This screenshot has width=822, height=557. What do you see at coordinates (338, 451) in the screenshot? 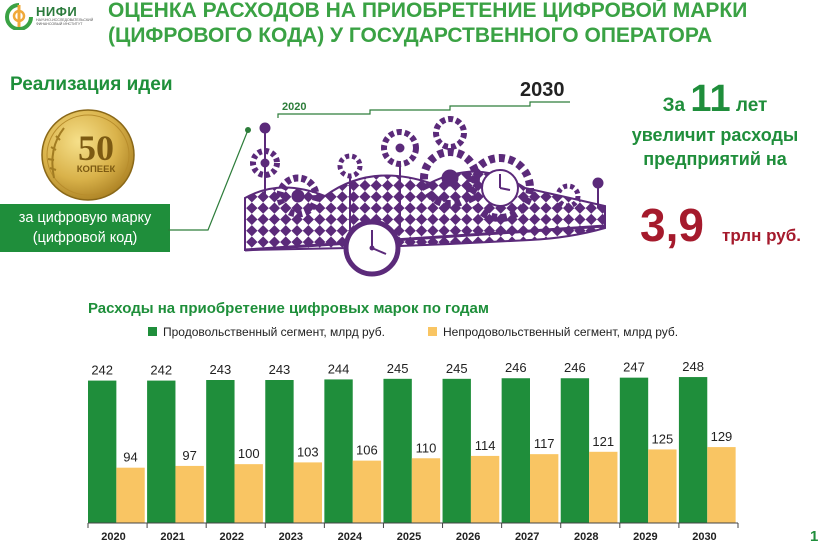
I see `bar-food-2024` at bounding box center [338, 451].